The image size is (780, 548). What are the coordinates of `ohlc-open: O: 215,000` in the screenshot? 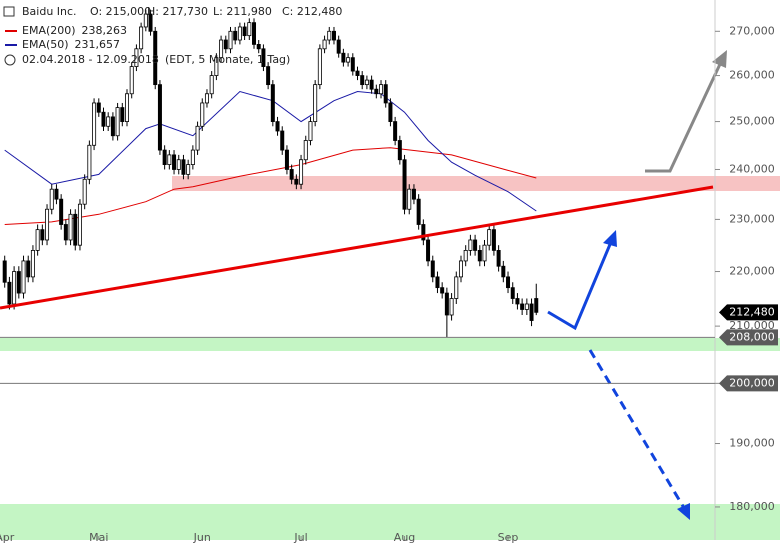 It's located at (120, 11).